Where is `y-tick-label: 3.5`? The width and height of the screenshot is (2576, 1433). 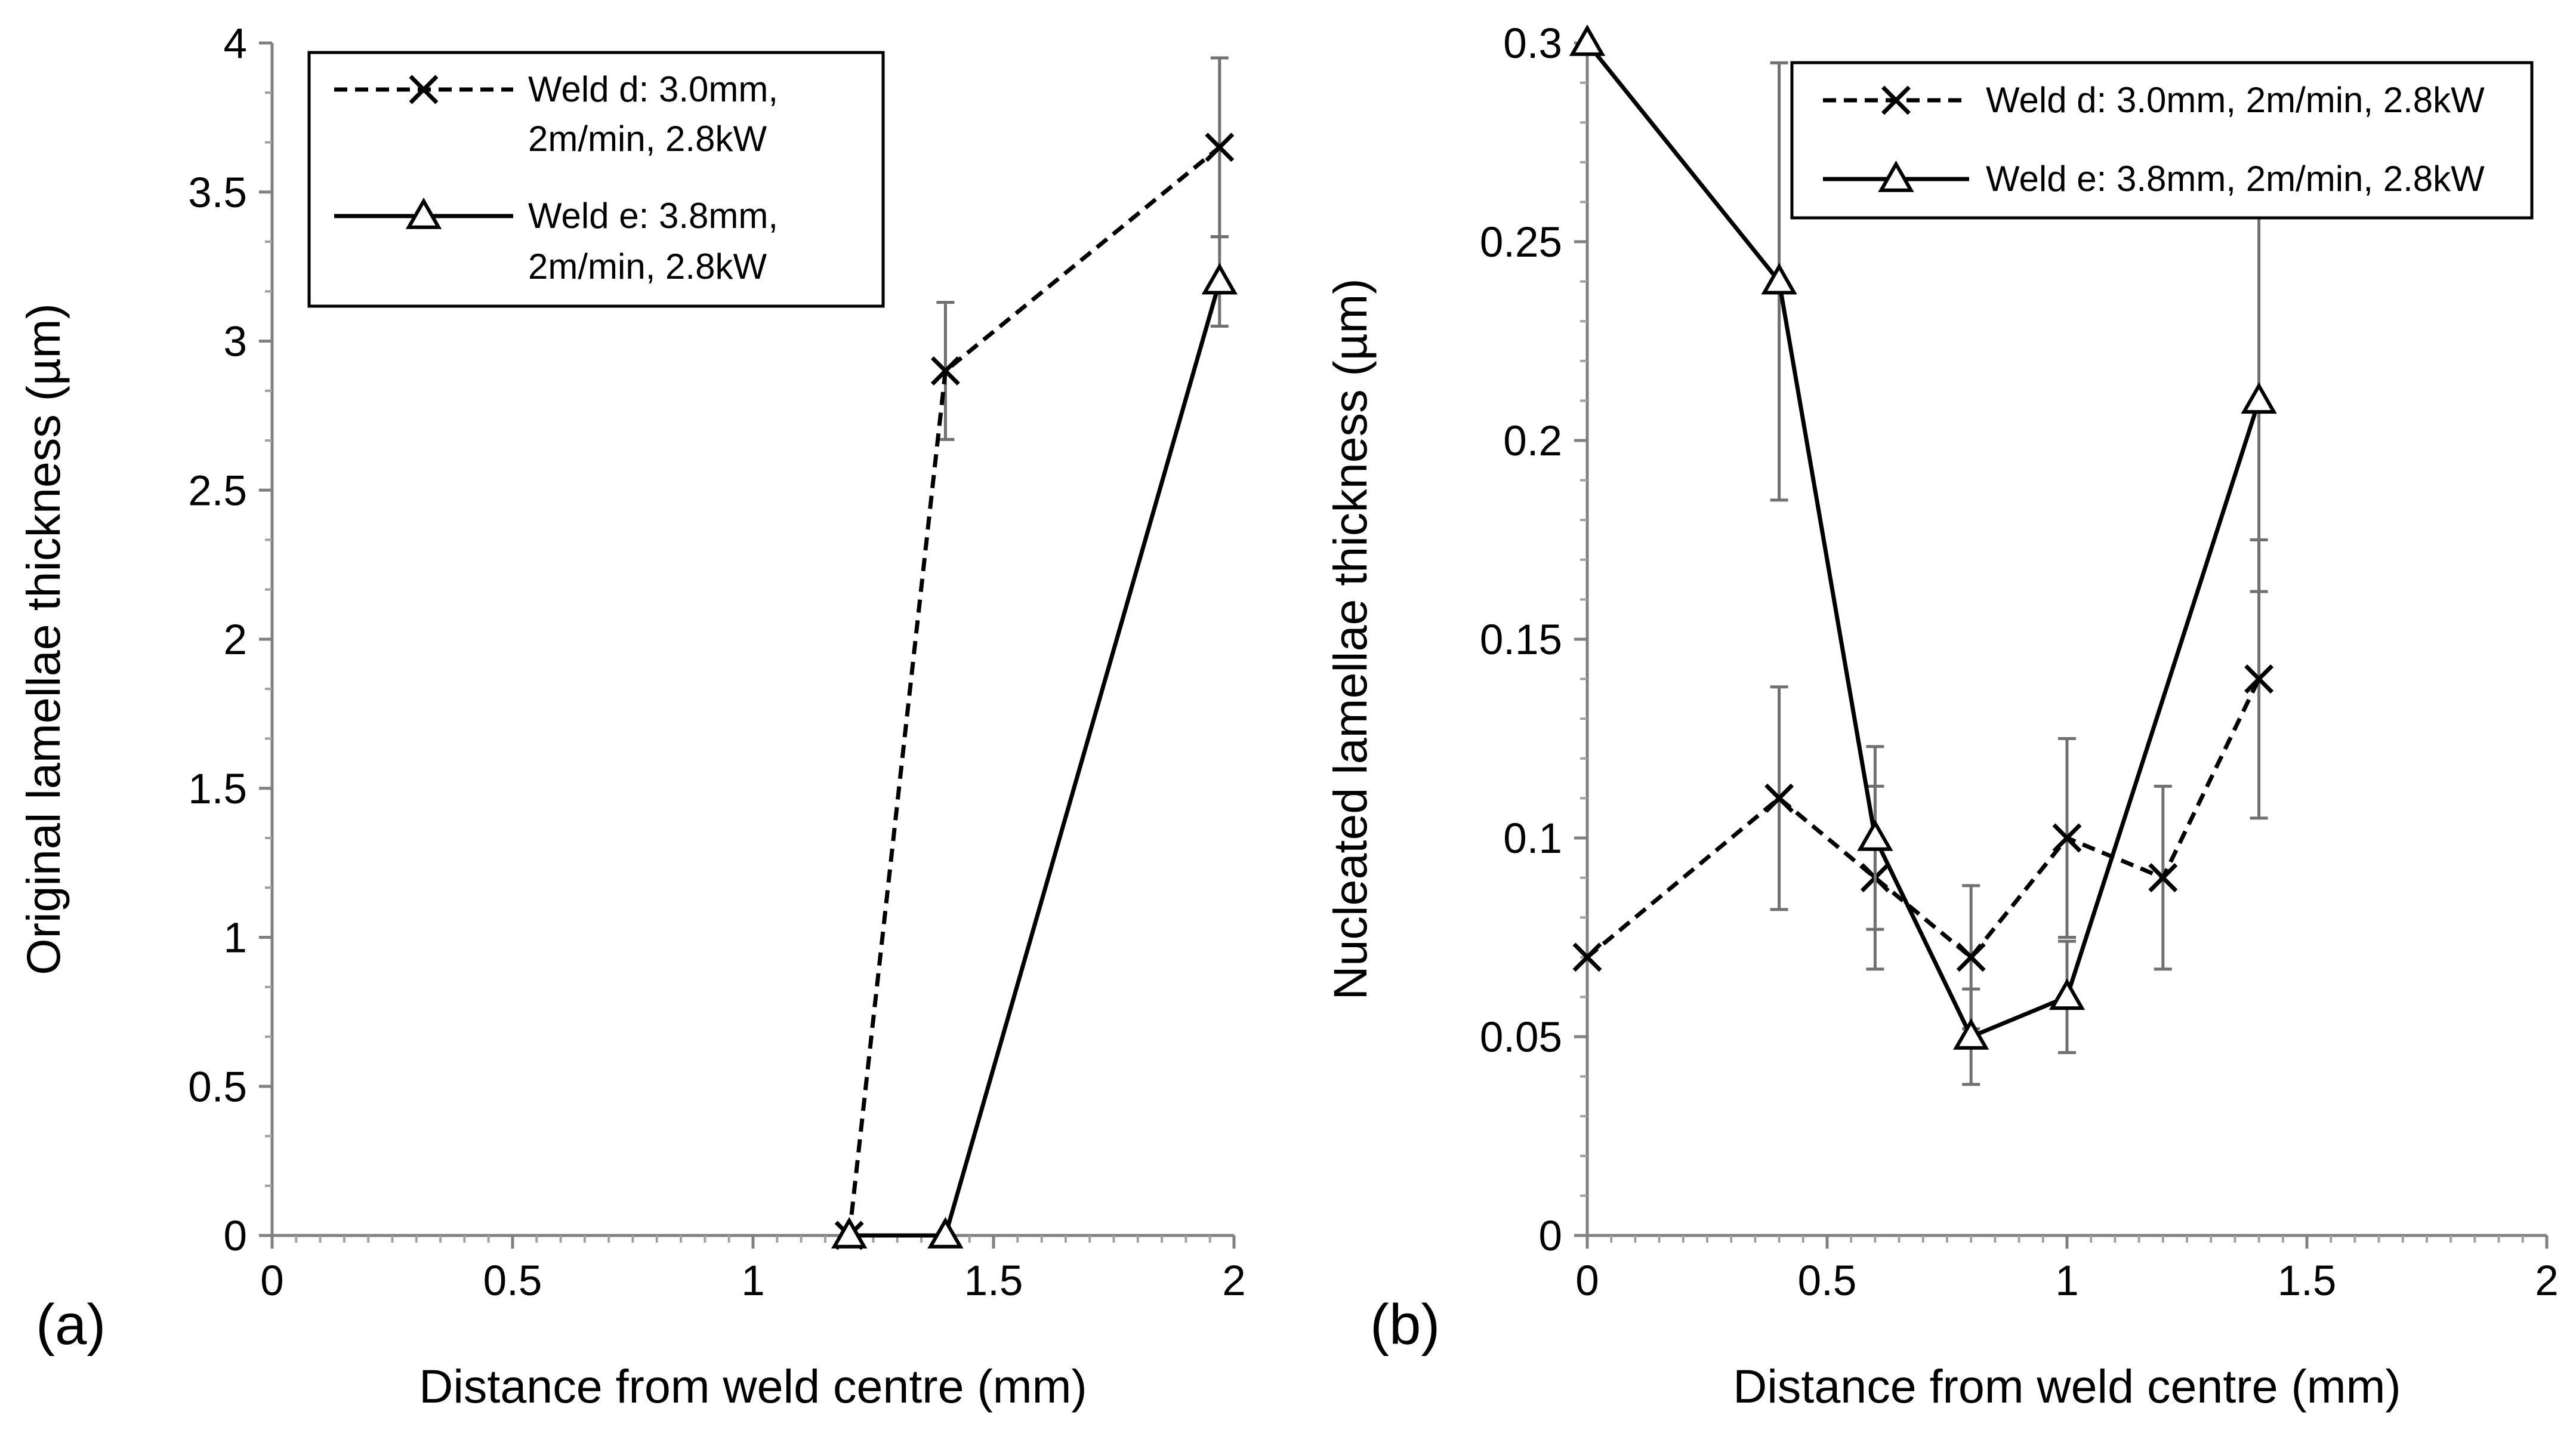
y-tick-label: 3.5 is located at coordinates (217, 194).